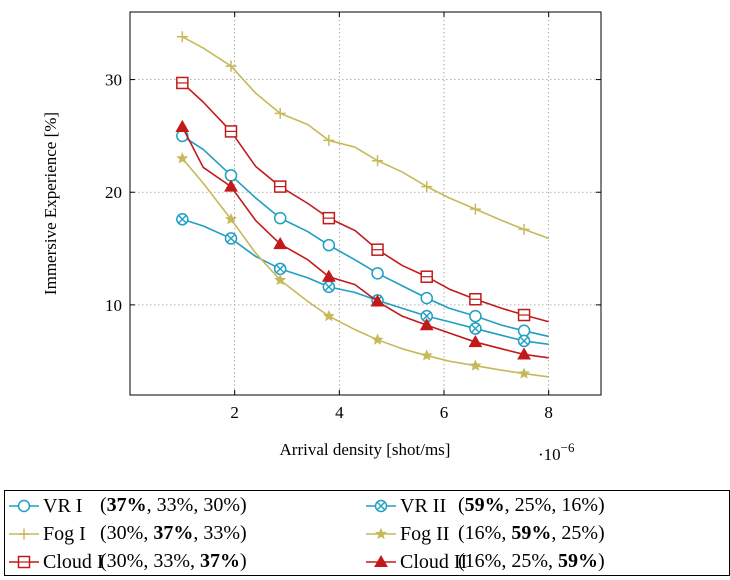 This screenshot has width=730, height=580. What do you see at coordinates (444, 412) in the screenshot?
I see `x-tick-label: 6` at bounding box center [444, 412].